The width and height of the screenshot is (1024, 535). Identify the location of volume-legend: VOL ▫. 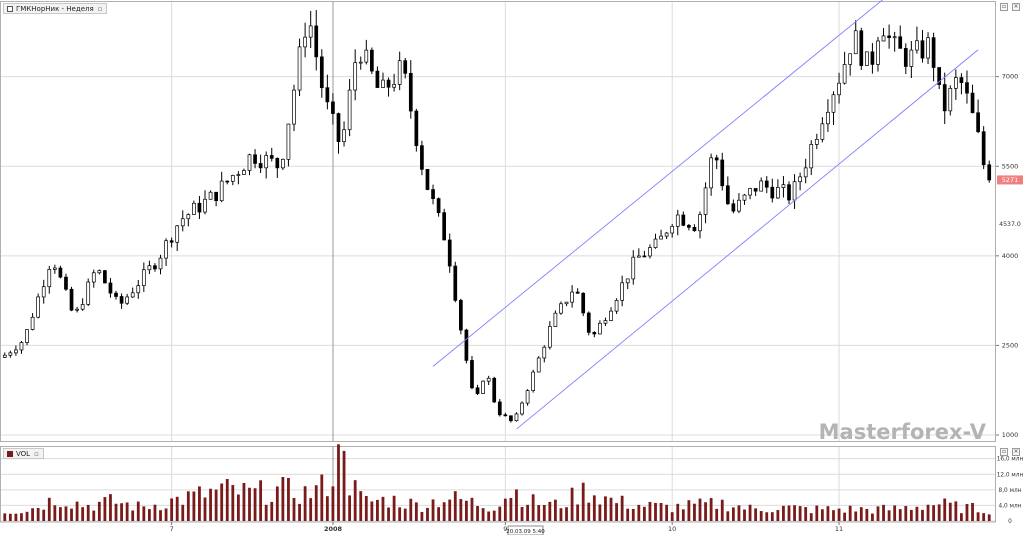
(23, 453).